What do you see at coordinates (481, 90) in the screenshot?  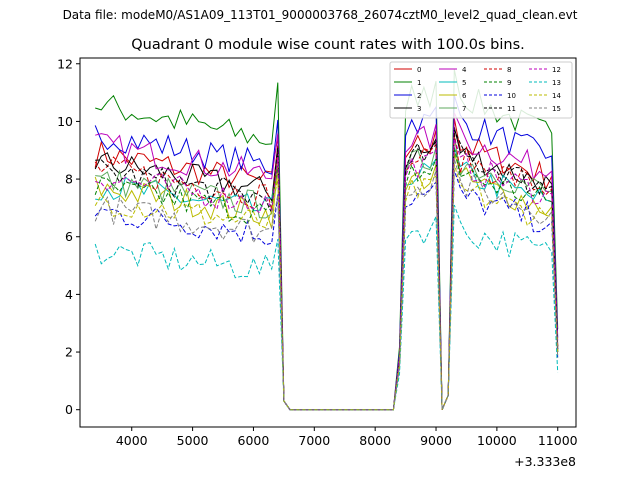 I see `legend-box` at bounding box center [481, 90].